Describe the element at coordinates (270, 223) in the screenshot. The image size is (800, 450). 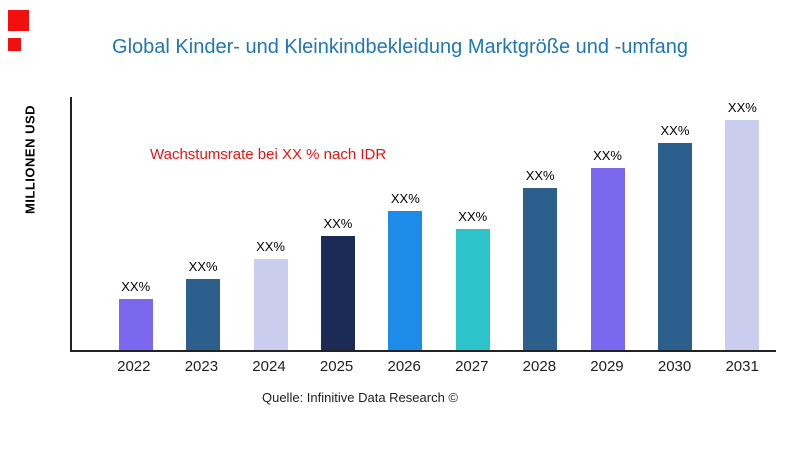
I see `bar-column-2024: XX%` at that location.